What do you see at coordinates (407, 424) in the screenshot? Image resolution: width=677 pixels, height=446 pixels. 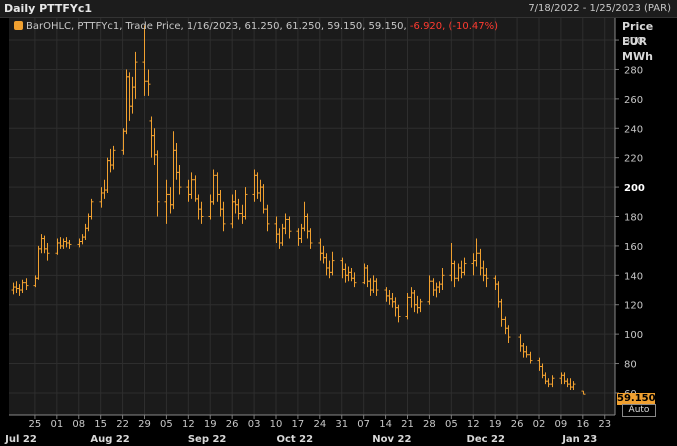 I see `x-day-tick-label: 21` at bounding box center [407, 424].